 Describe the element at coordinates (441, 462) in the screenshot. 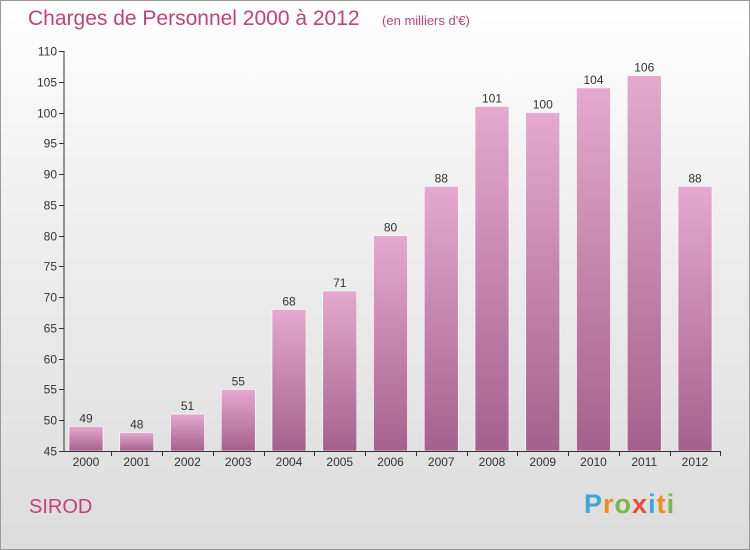

I see `x-tick-label: 2007` at that location.